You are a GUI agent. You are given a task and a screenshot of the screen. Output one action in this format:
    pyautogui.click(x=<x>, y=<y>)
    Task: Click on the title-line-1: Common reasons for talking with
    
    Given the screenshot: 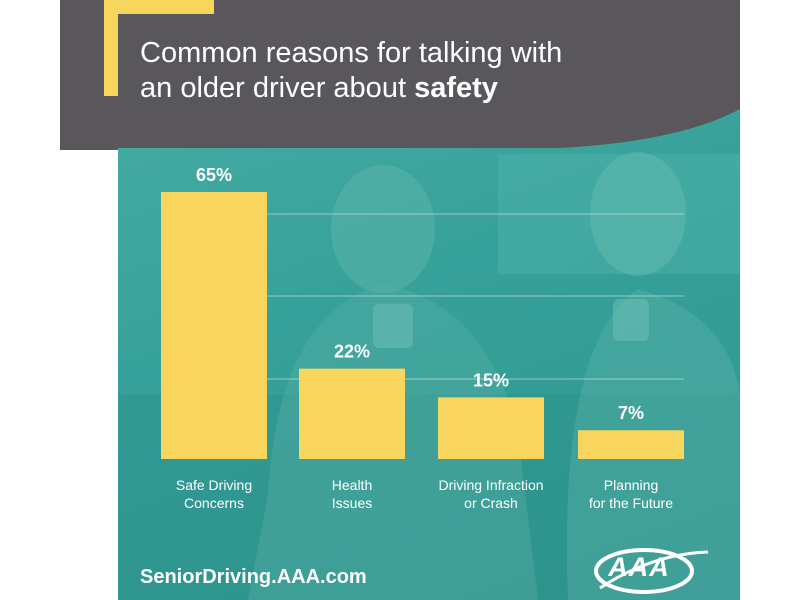 What is the action you would take?
    pyautogui.click(x=351, y=53)
    